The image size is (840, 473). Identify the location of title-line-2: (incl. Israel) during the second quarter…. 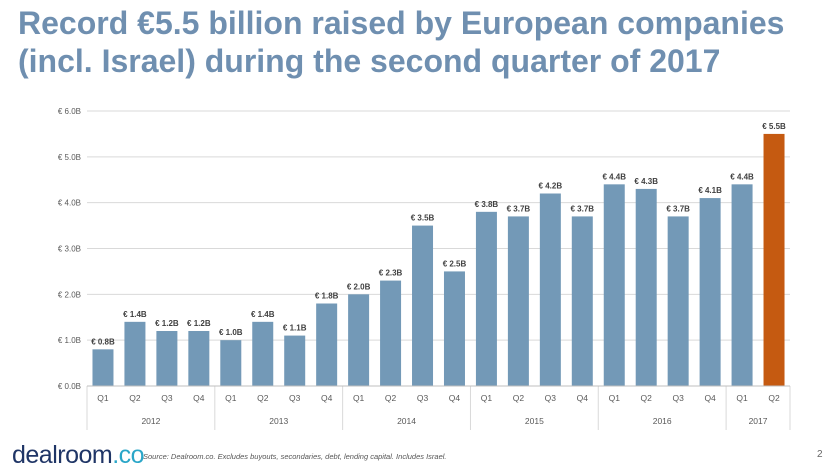
(369, 61).